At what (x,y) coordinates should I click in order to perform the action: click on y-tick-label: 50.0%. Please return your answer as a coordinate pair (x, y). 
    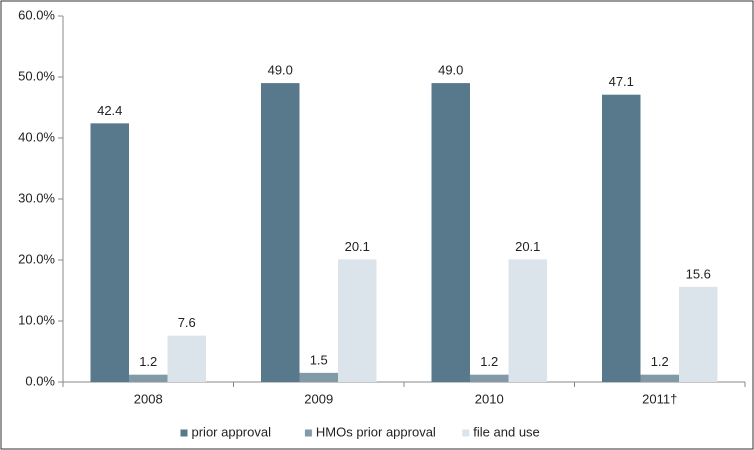
    Looking at the image, I should click on (36, 75).